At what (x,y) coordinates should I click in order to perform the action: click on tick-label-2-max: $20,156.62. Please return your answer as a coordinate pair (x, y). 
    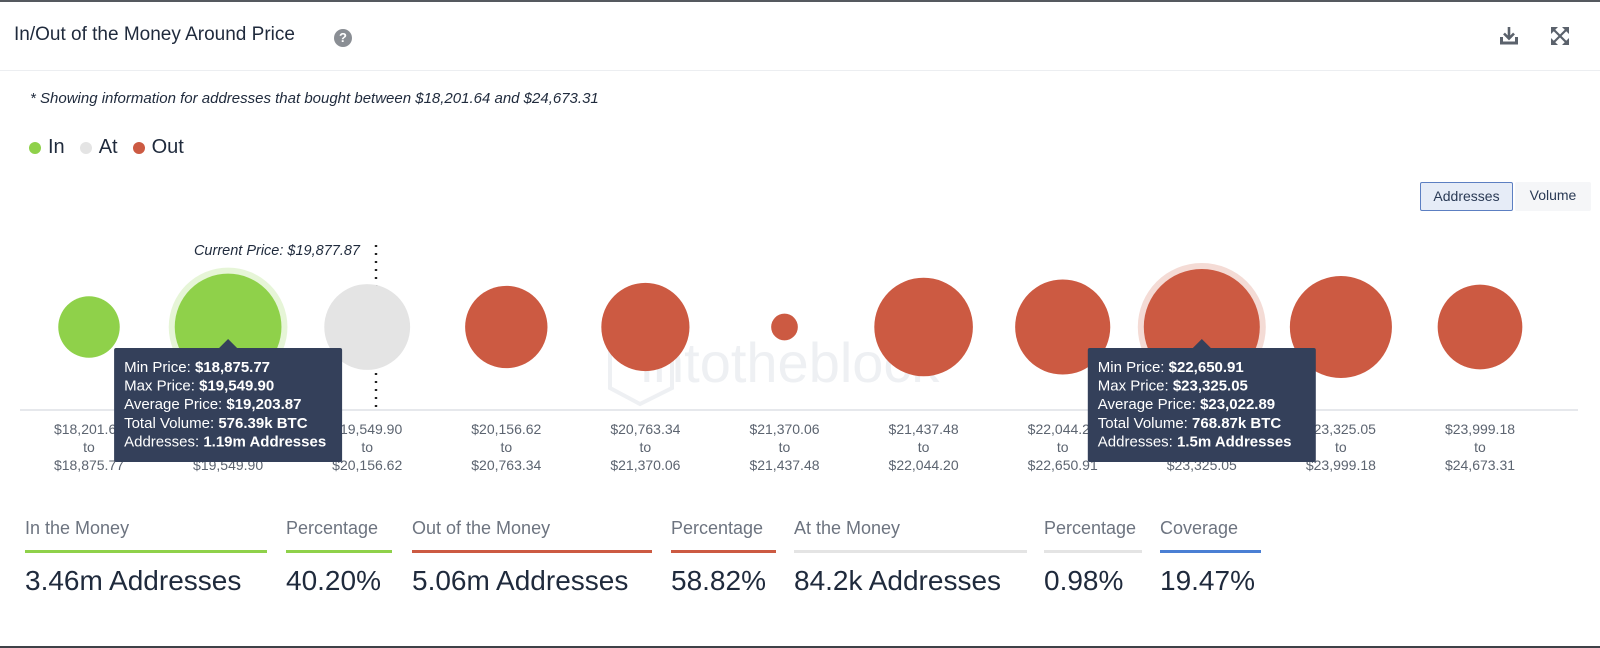
    Looking at the image, I should click on (367, 465).